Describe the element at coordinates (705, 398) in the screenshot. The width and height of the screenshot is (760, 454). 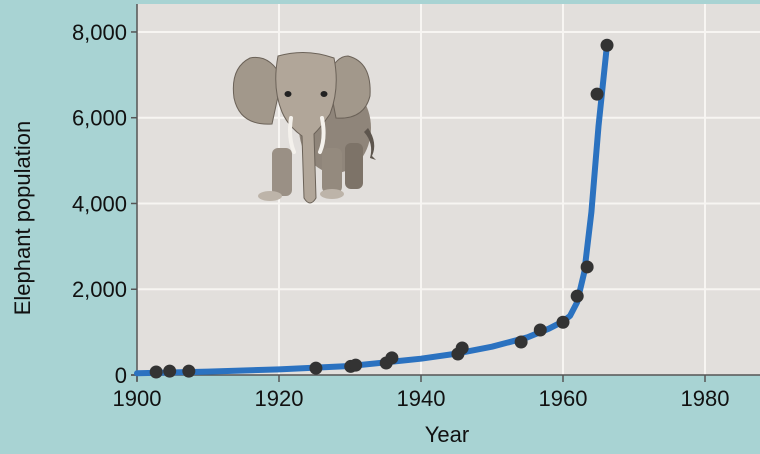
I see `x-tick-label: 1980` at that location.